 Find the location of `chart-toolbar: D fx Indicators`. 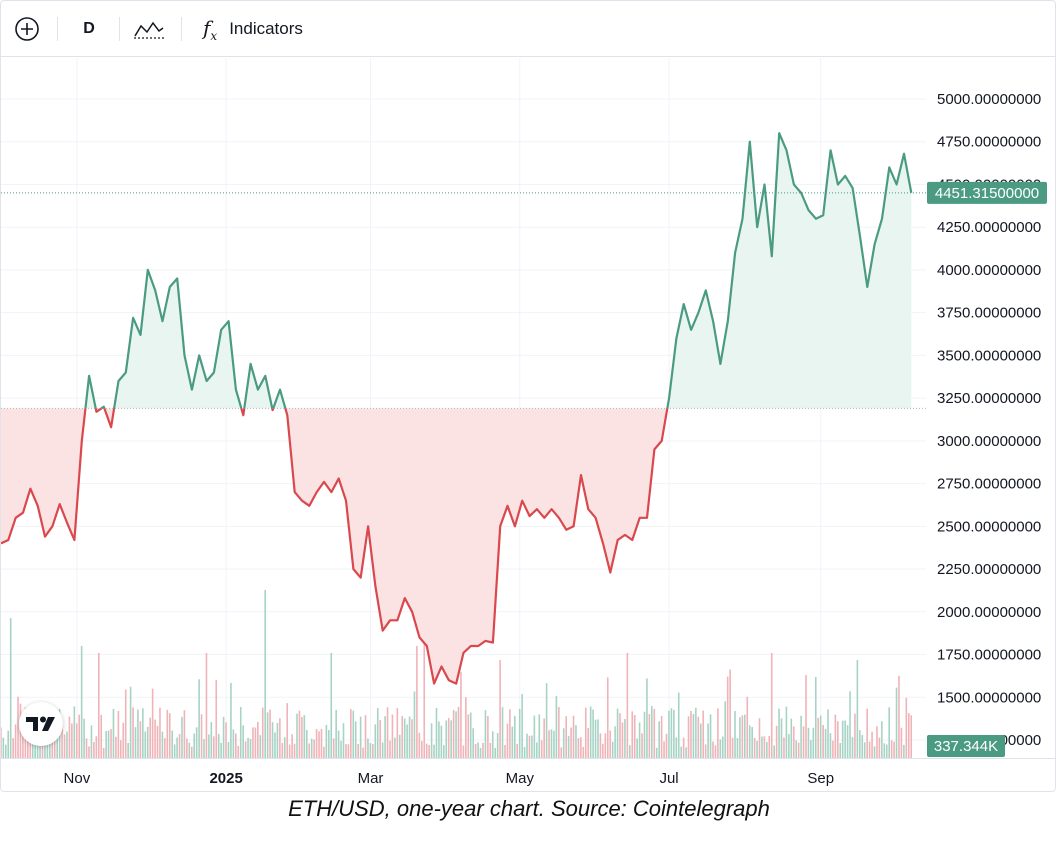

chart-toolbar: D fx Indicators is located at coordinates (528, 29).